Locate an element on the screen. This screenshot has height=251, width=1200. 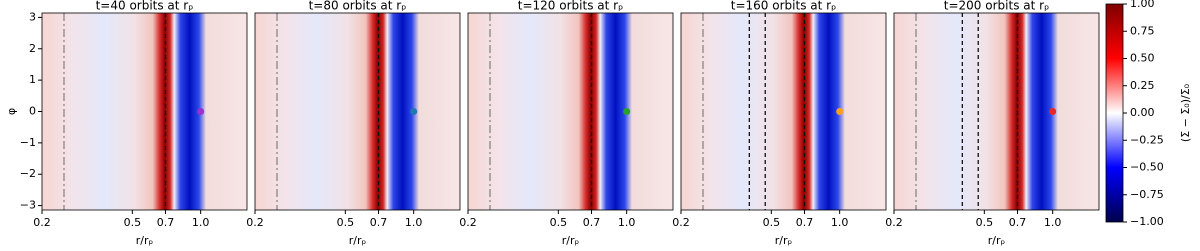
panel-title: t=120 orbits at rₚ is located at coordinates (570, 6).